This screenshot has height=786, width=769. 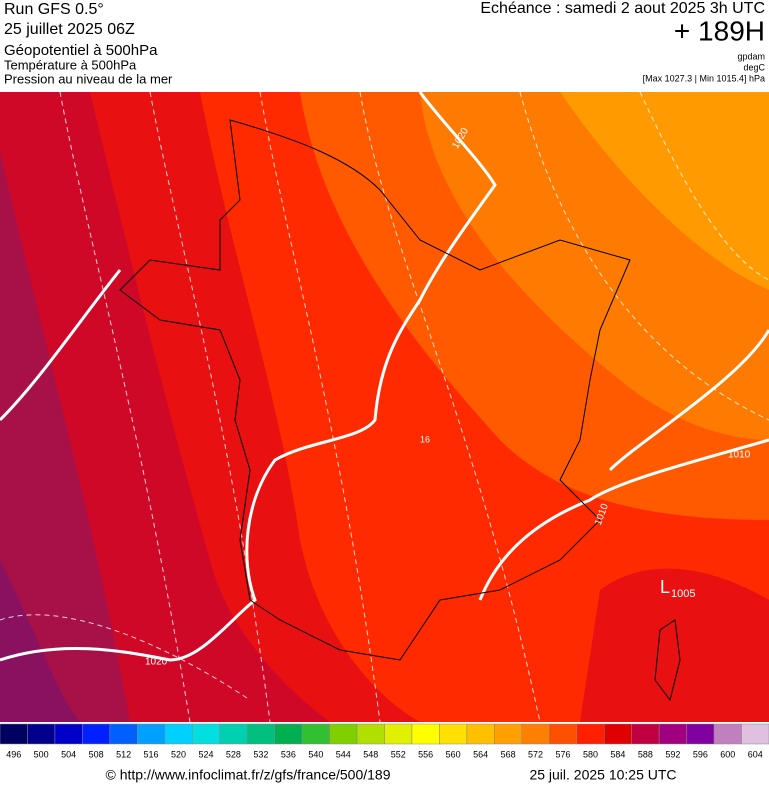 I want to click on legend-label: 552, so click(x=398, y=754).